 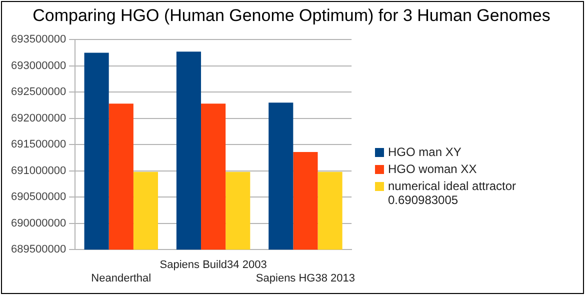 I want to click on x-tick-label: Sapiens Build34 2003, so click(x=213, y=265).